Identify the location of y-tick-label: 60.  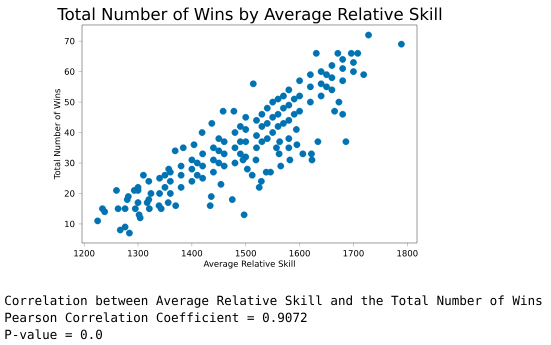
(69, 71).